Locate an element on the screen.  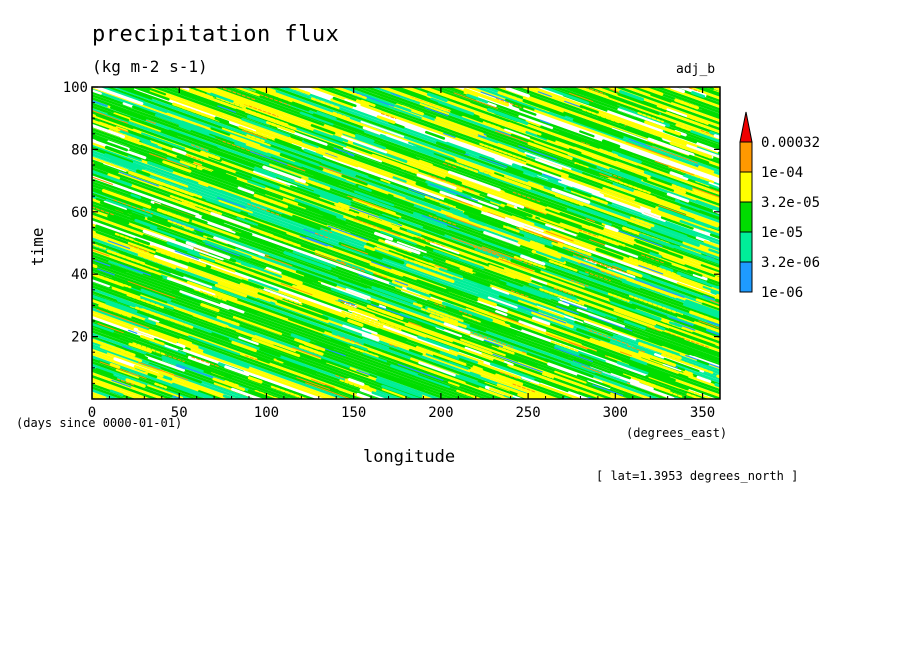
y-tick-label: 100 is located at coordinates (75, 88).